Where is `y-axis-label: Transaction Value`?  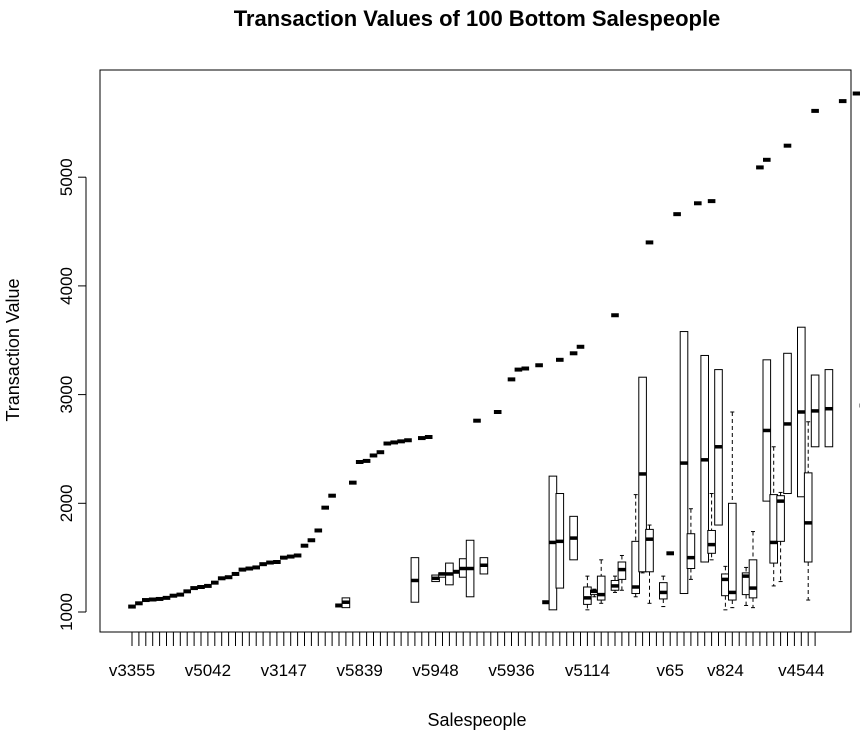 y-axis-label: Transaction Value is located at coordinates (13, 349).